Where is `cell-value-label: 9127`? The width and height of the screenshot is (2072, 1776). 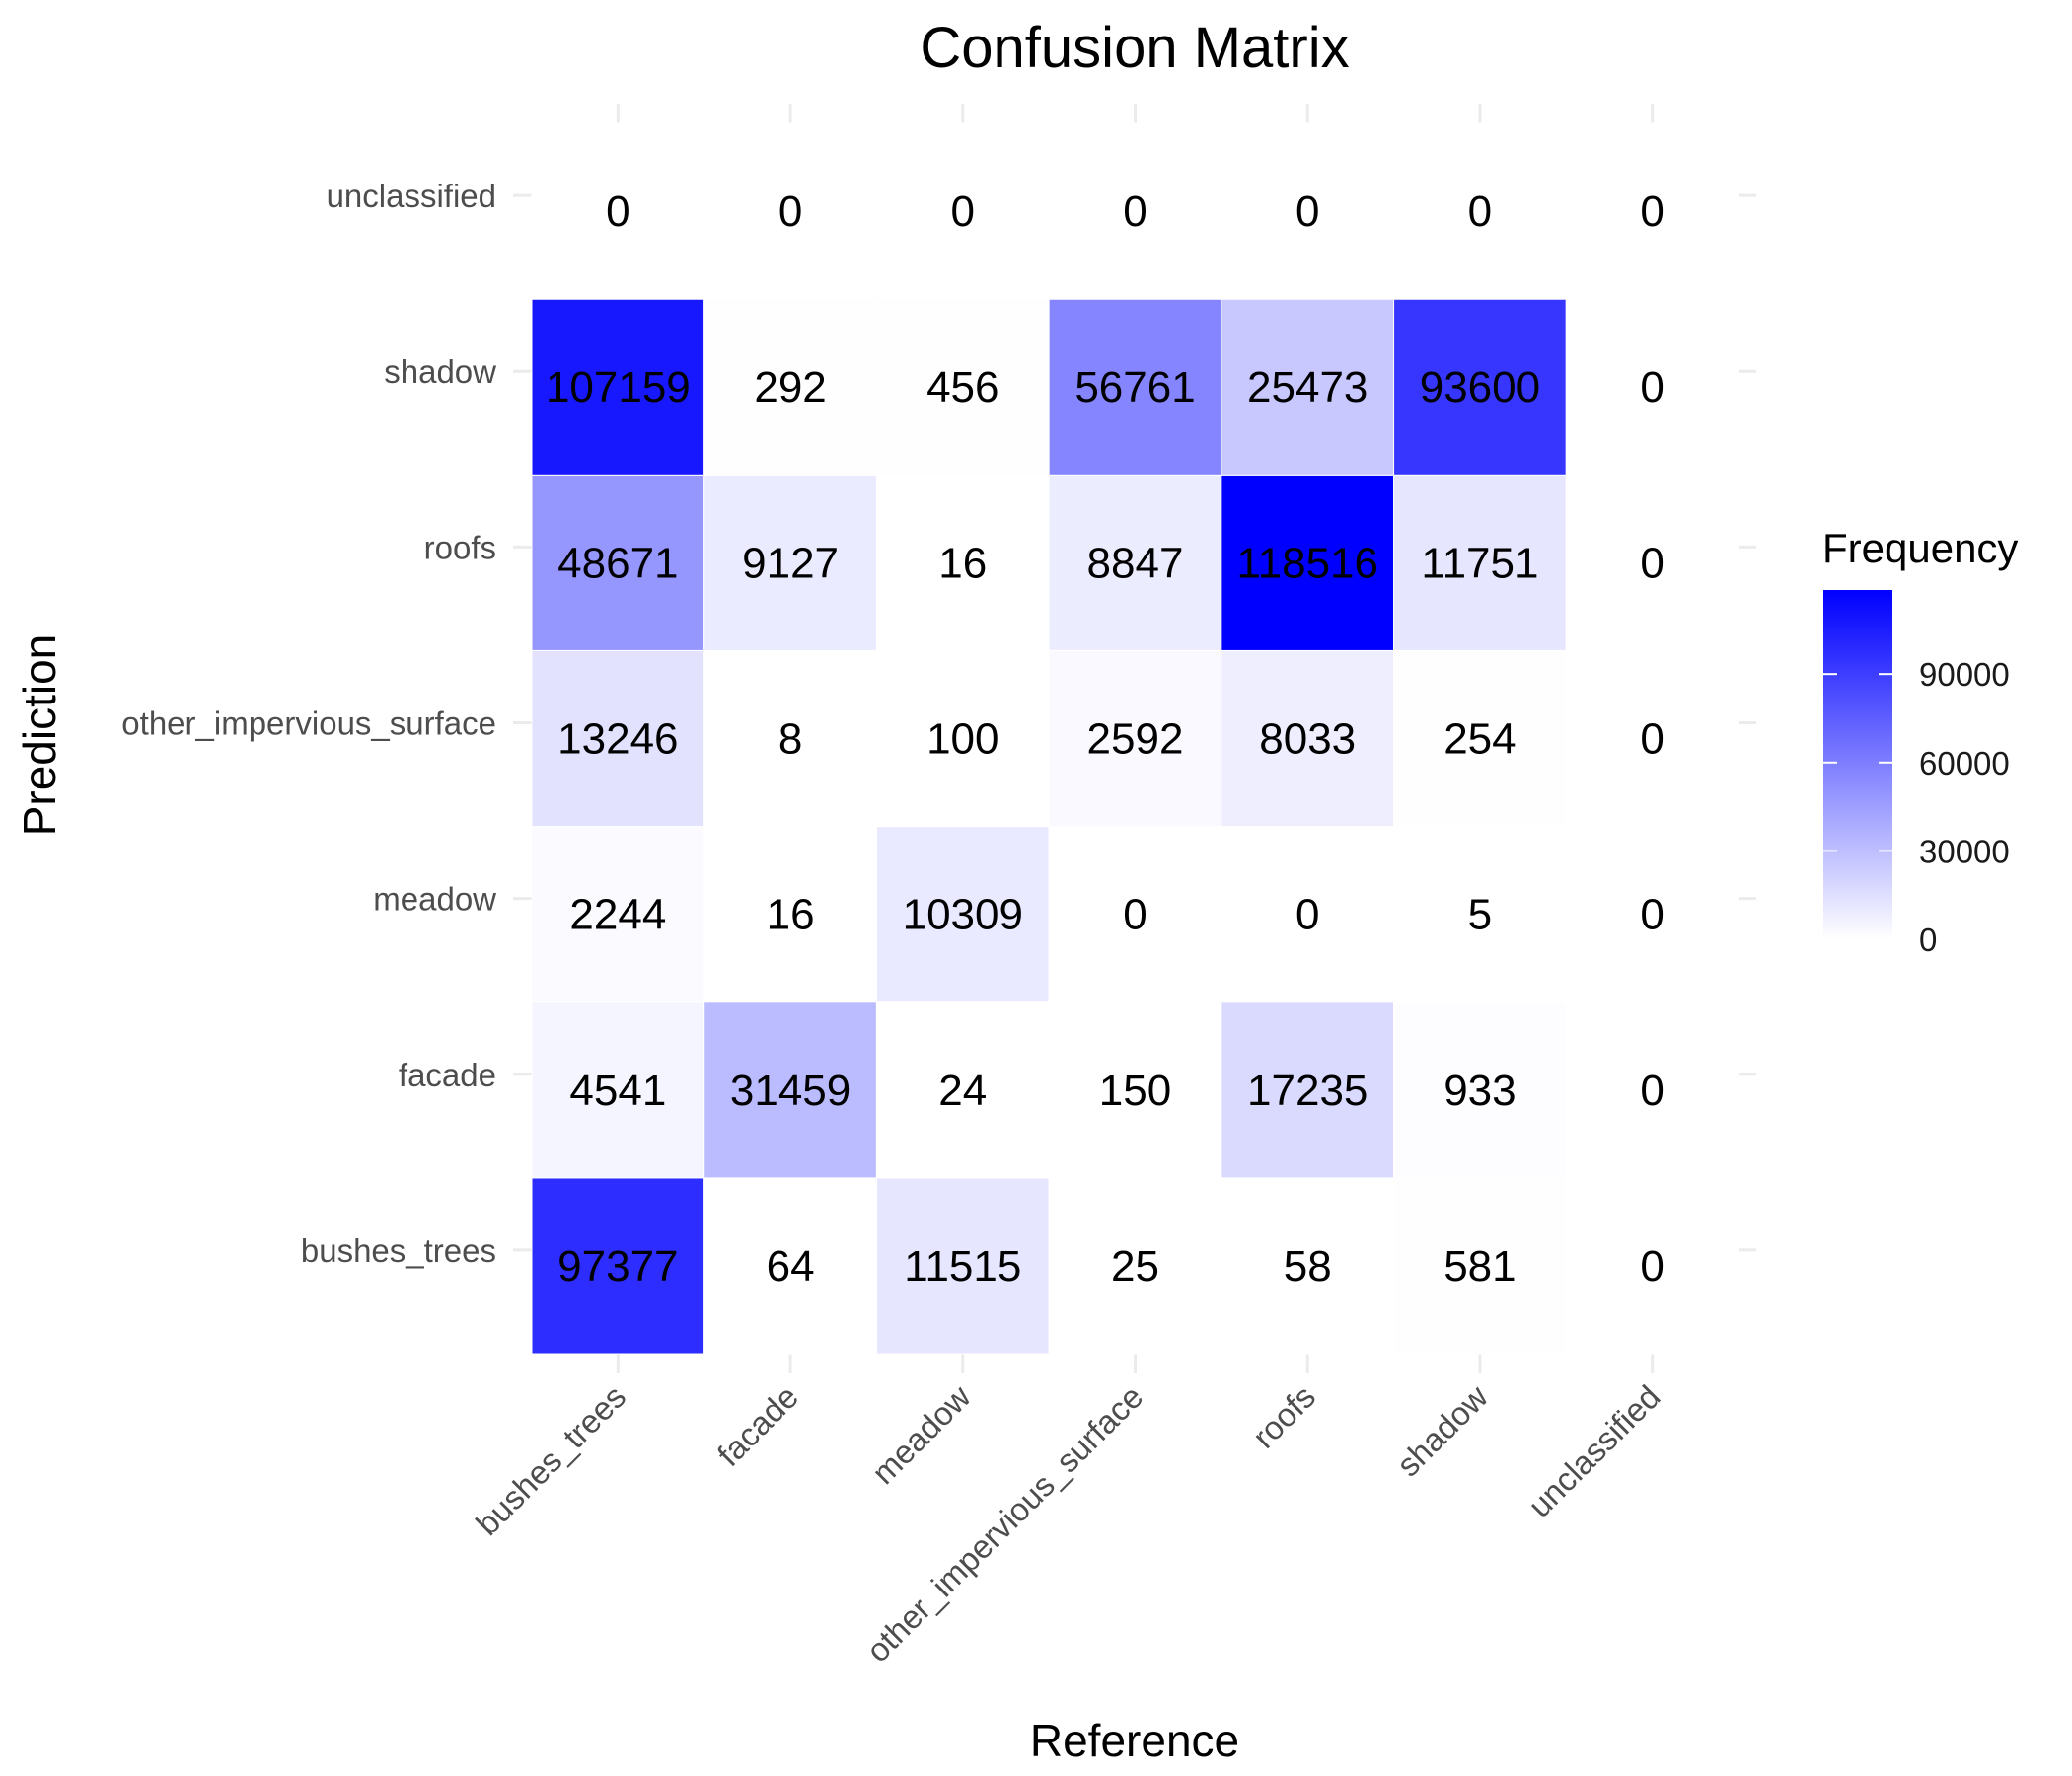 cell-value-label: 9127 is located at coordinates (791, 563).